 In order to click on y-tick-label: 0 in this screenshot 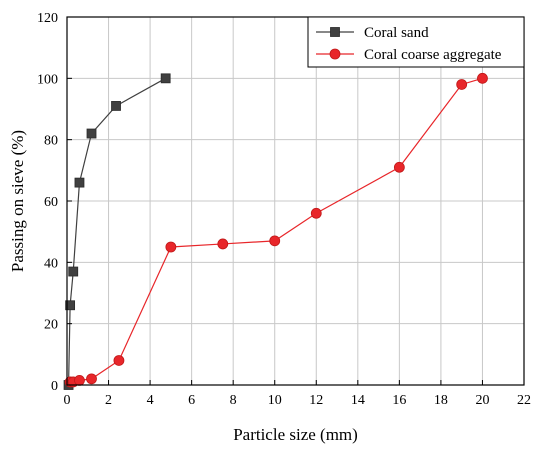, I will do `click(54, 386)`.